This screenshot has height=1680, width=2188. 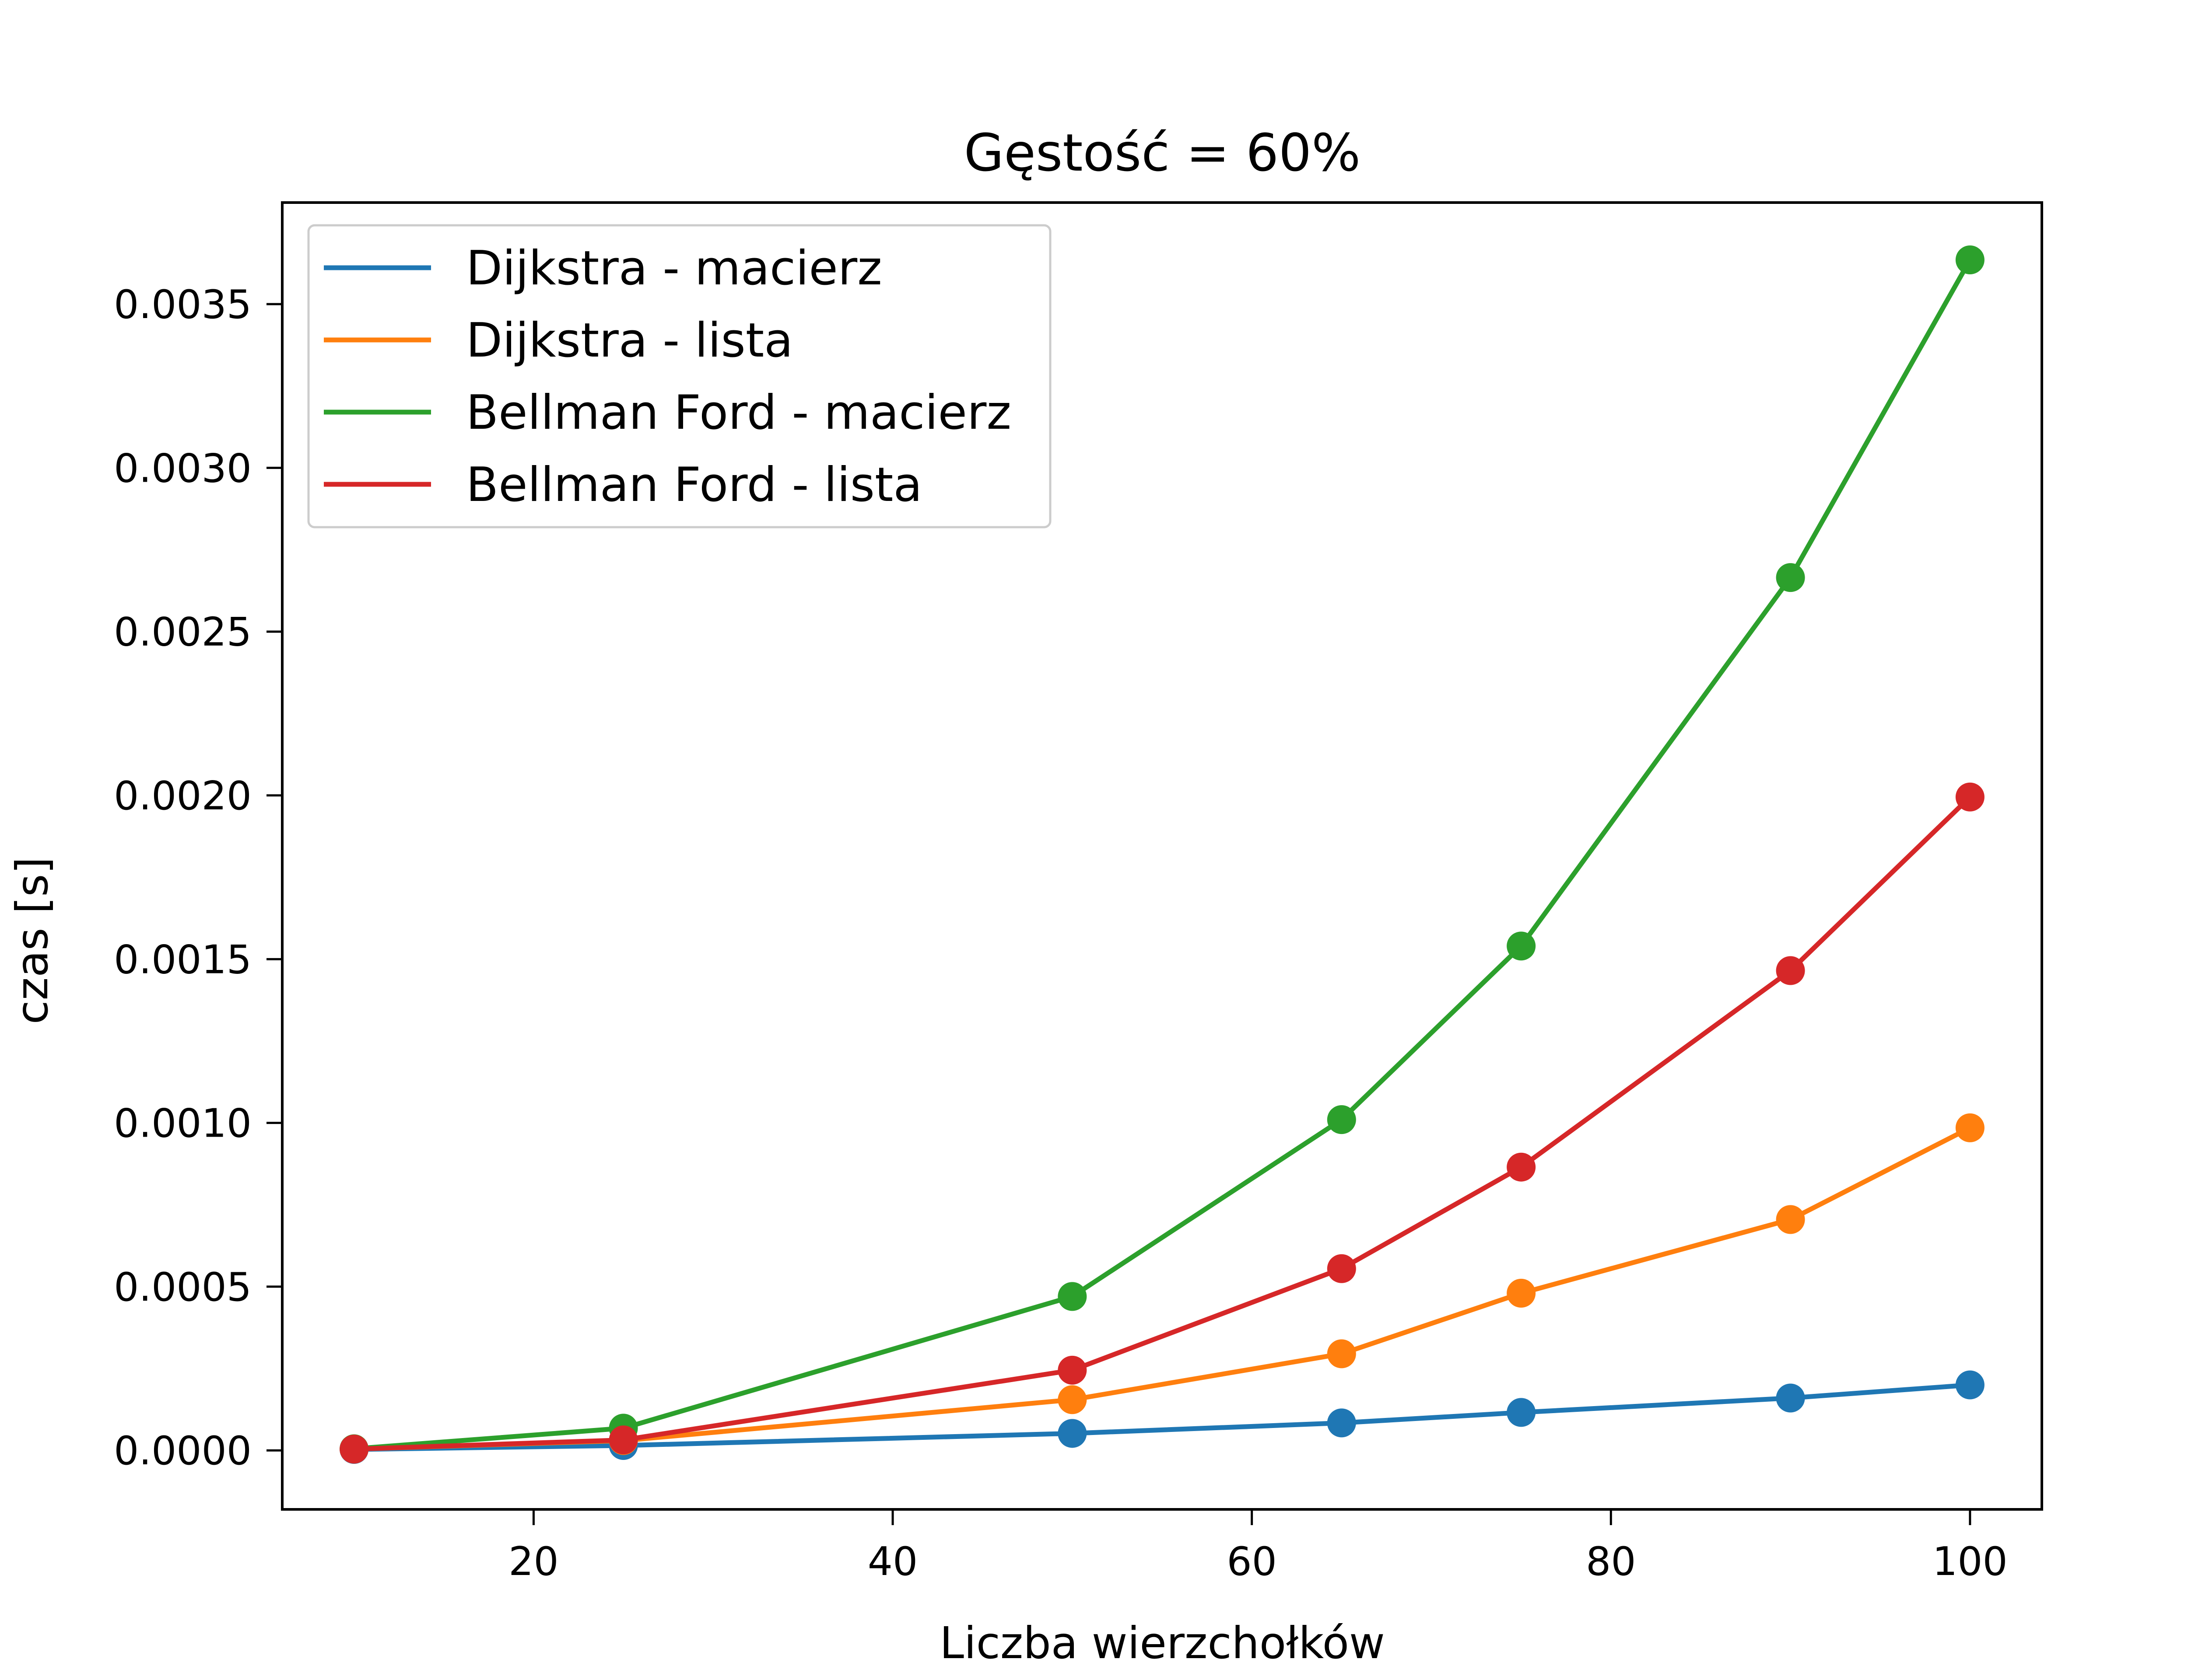 What do you see at coordinates (1162, 152) in the screenshot?
I see `chart-title: Gęstość = 60%` at bounding box center [1162, 152].